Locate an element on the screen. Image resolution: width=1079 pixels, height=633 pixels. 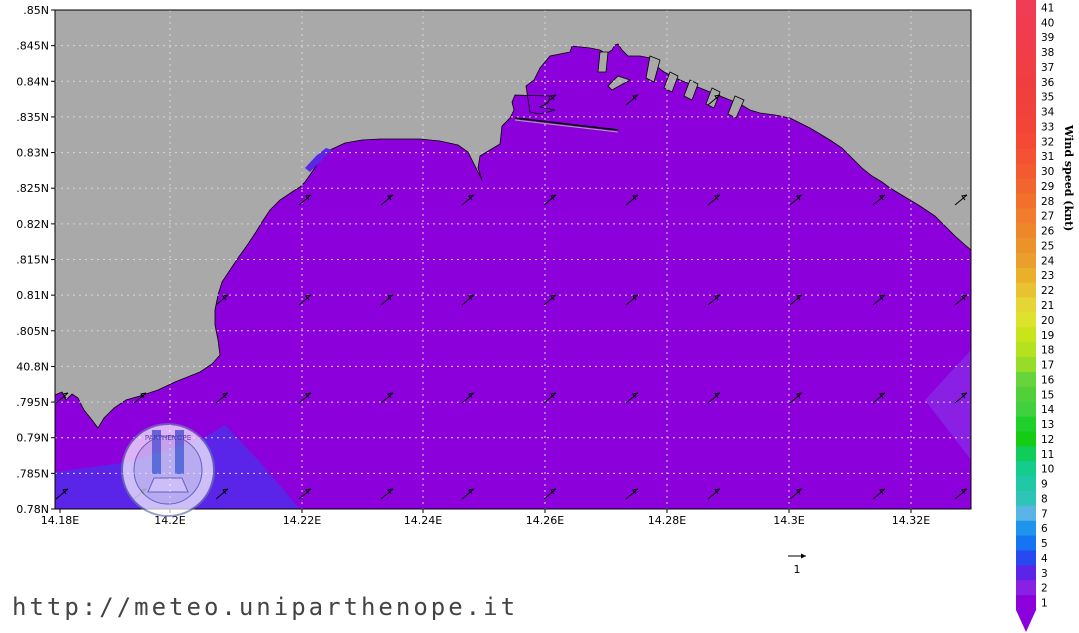
reference-vector: 1 is located at coordinates (797, 564).